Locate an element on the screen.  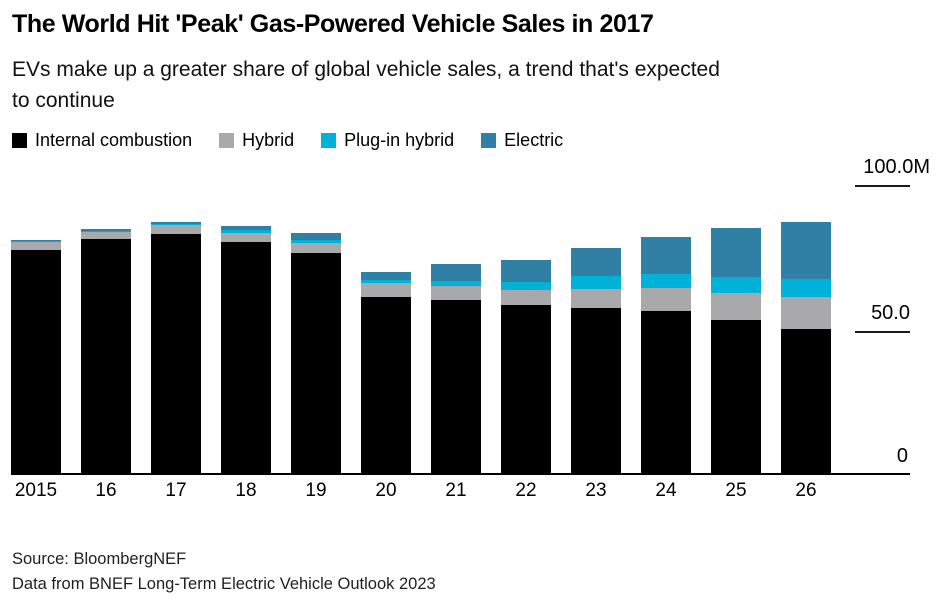
y-axis-label-50: 50.0 is located at coordinates (890, 313).